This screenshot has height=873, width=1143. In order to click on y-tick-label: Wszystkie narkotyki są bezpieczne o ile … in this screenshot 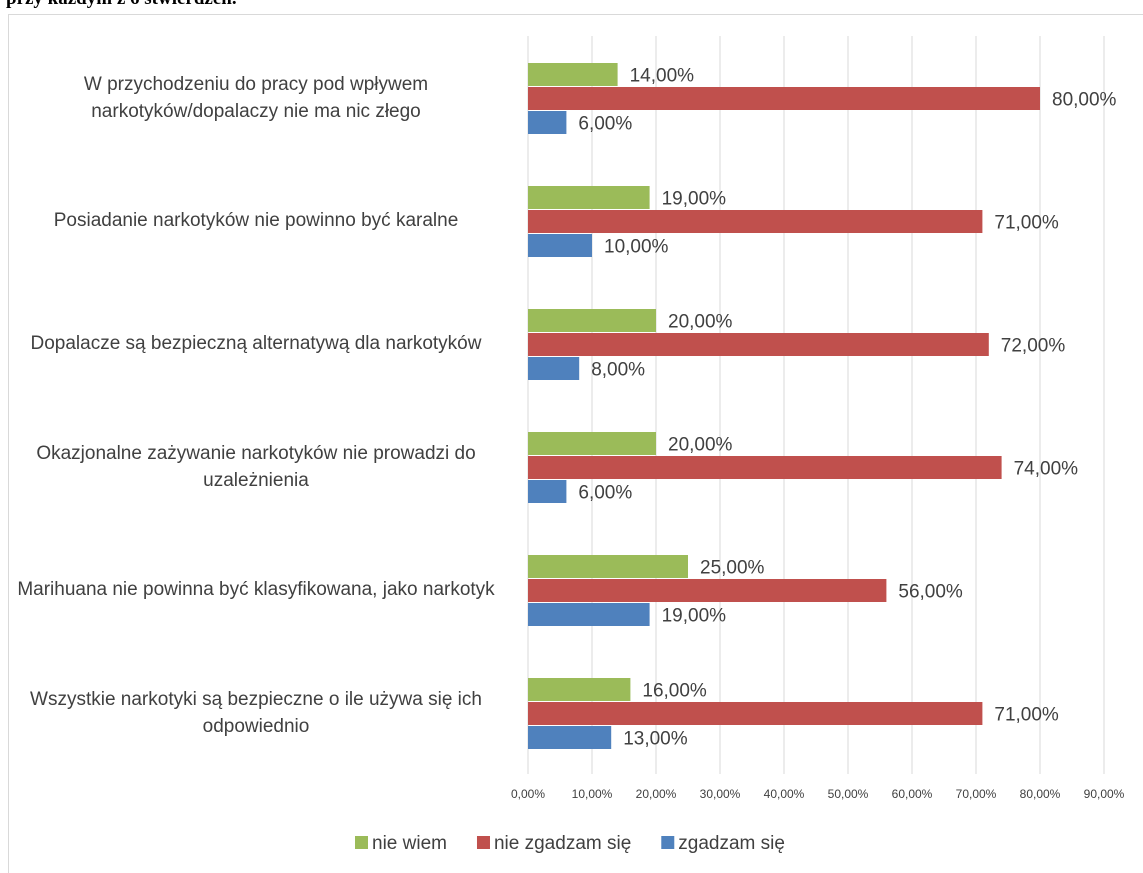, I will do `click(256, 712)`.